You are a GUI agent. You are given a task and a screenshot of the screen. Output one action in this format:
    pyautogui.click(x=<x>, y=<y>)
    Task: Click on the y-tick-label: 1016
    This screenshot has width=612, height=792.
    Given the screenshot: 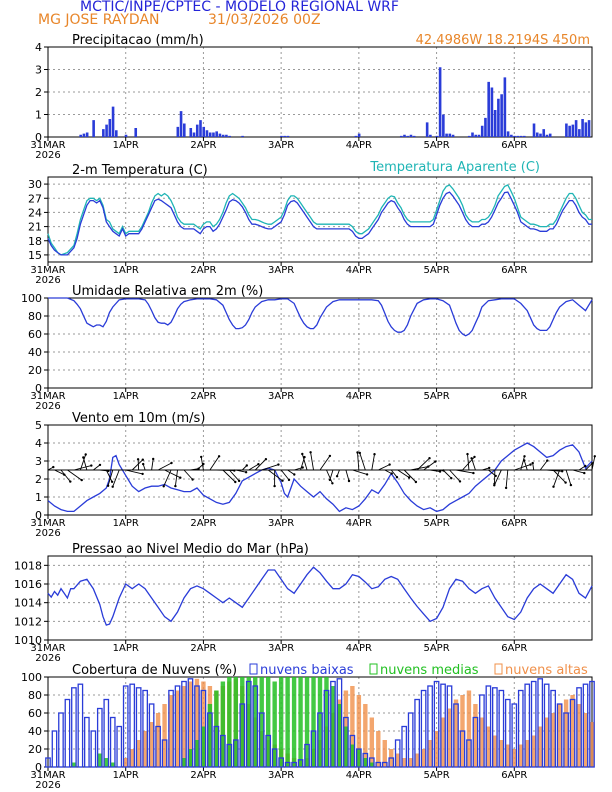 What is the action you would take?
    pyautogui.click(x=28, y=584)
    